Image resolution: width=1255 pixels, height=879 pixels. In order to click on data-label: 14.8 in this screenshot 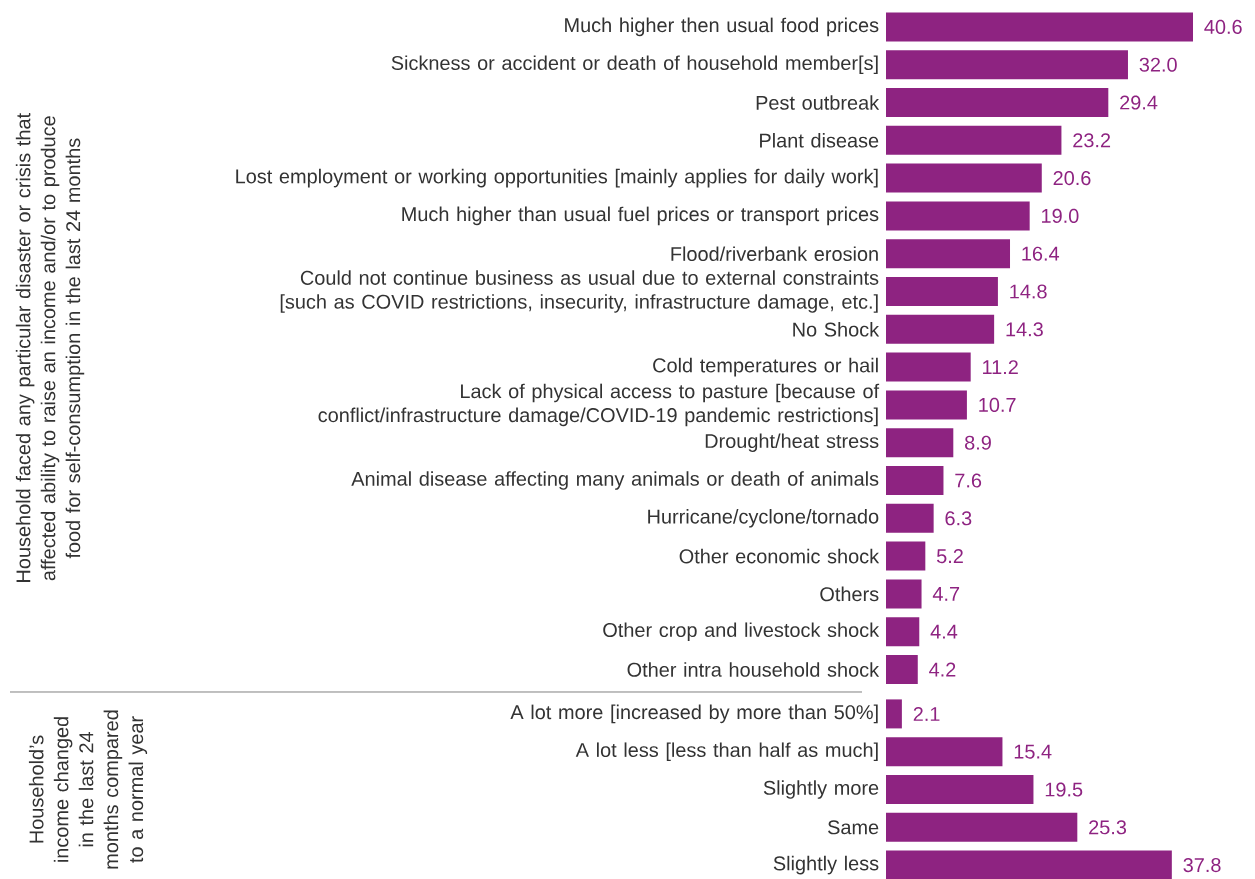, I will do `click(1028, 291)`.